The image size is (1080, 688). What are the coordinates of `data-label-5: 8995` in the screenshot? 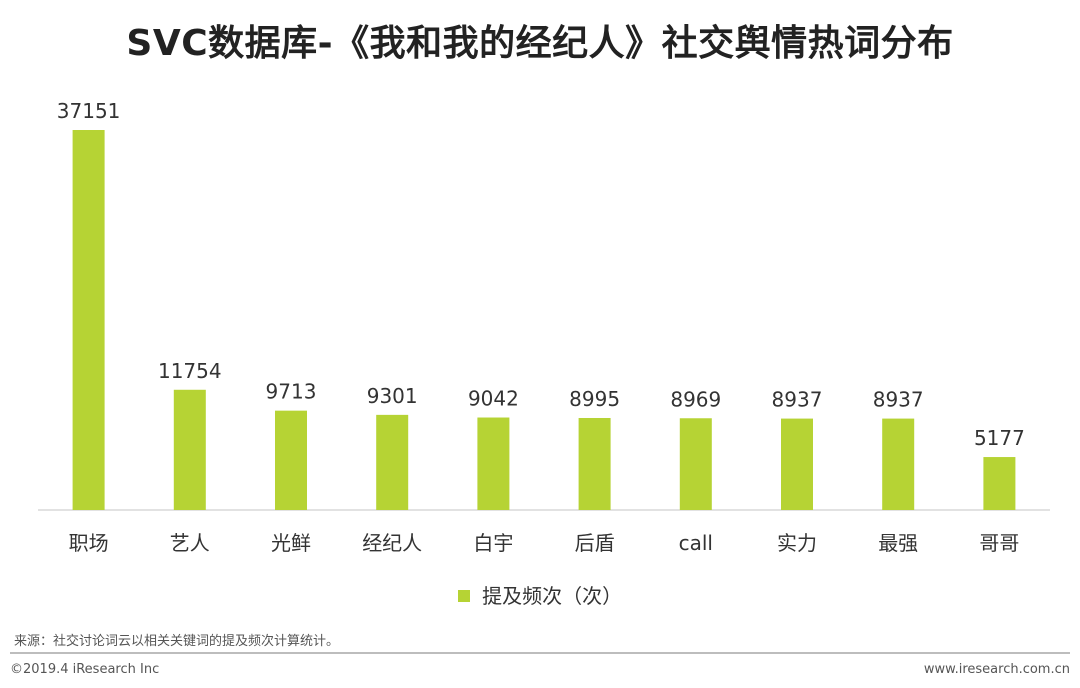 It's located at (594, 399).